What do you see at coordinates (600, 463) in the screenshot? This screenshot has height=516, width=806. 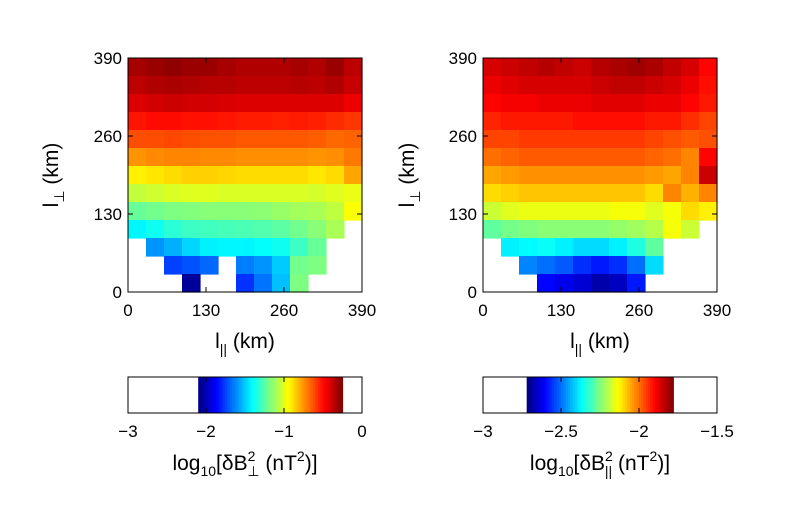 I see `right-colorbar-label: log10[δB2 || (nT2)]` at bounding box center [600, 463].